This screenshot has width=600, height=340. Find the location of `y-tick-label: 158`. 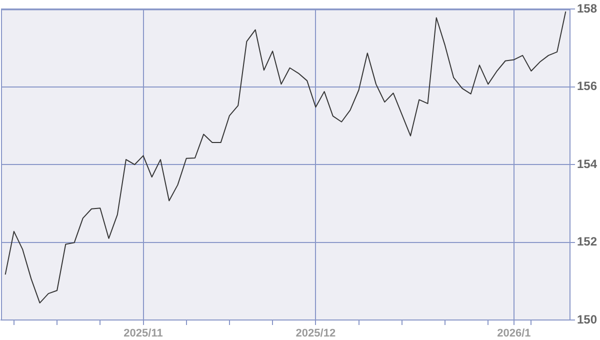

y-tick-label: 158 is located at coordinates (587, 9).